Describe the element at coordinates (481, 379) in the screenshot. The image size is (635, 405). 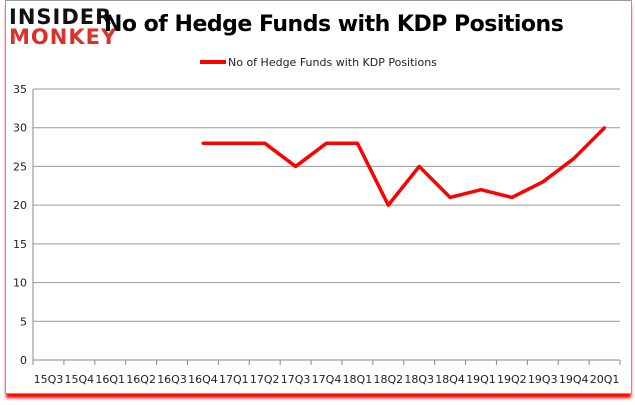
I see `x-tick-label: 19Q1` at that location.